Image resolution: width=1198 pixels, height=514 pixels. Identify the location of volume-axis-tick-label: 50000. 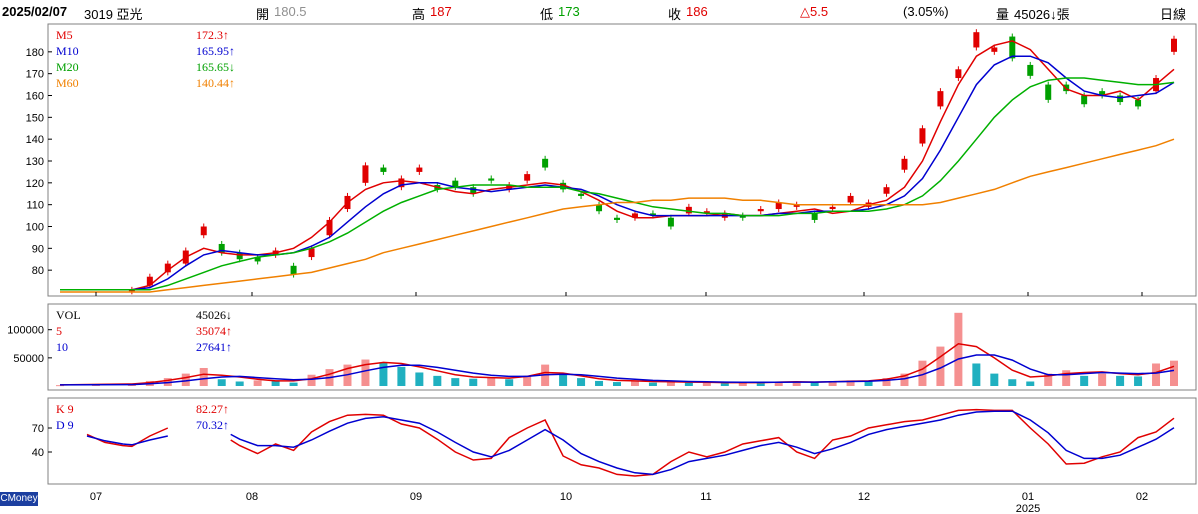
(28, 359).